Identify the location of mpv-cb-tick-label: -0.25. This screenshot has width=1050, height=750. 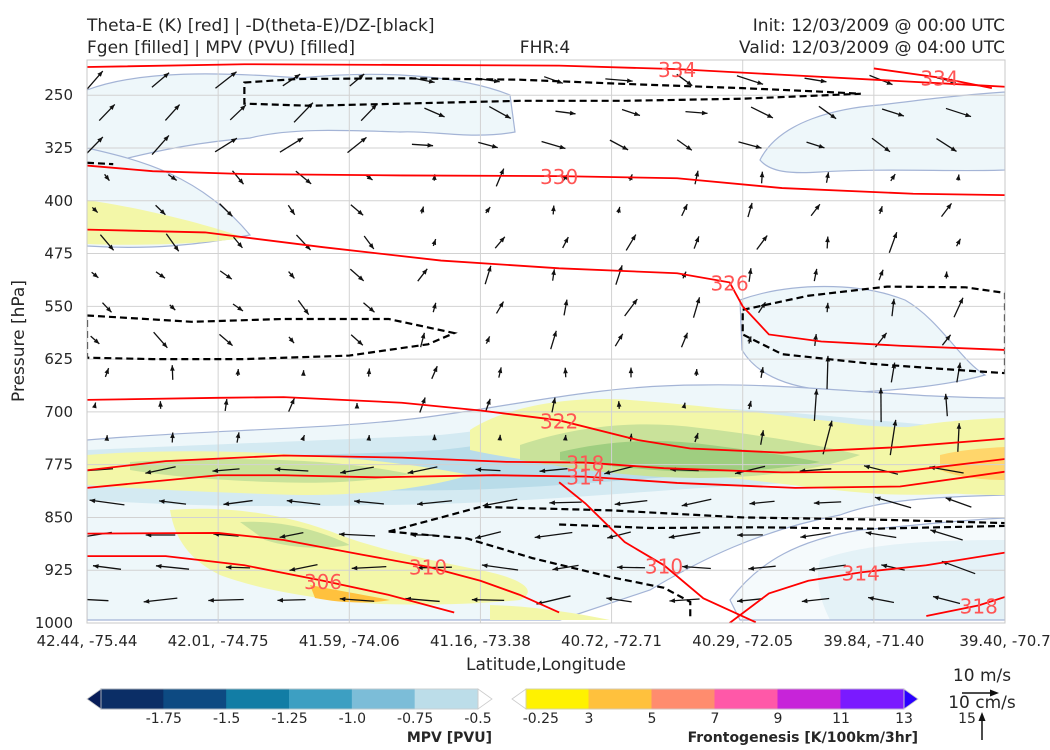
(541, 719).